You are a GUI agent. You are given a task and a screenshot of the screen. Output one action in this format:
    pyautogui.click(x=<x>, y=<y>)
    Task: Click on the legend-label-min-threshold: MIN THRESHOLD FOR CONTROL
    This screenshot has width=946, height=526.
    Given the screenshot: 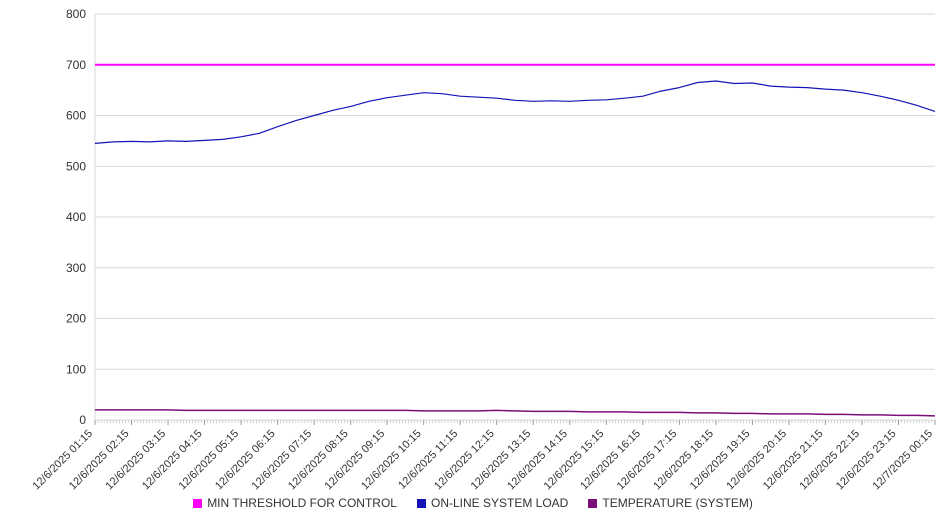 What is the action you would take?
    pyautogui.click(x=302, y=503)
    